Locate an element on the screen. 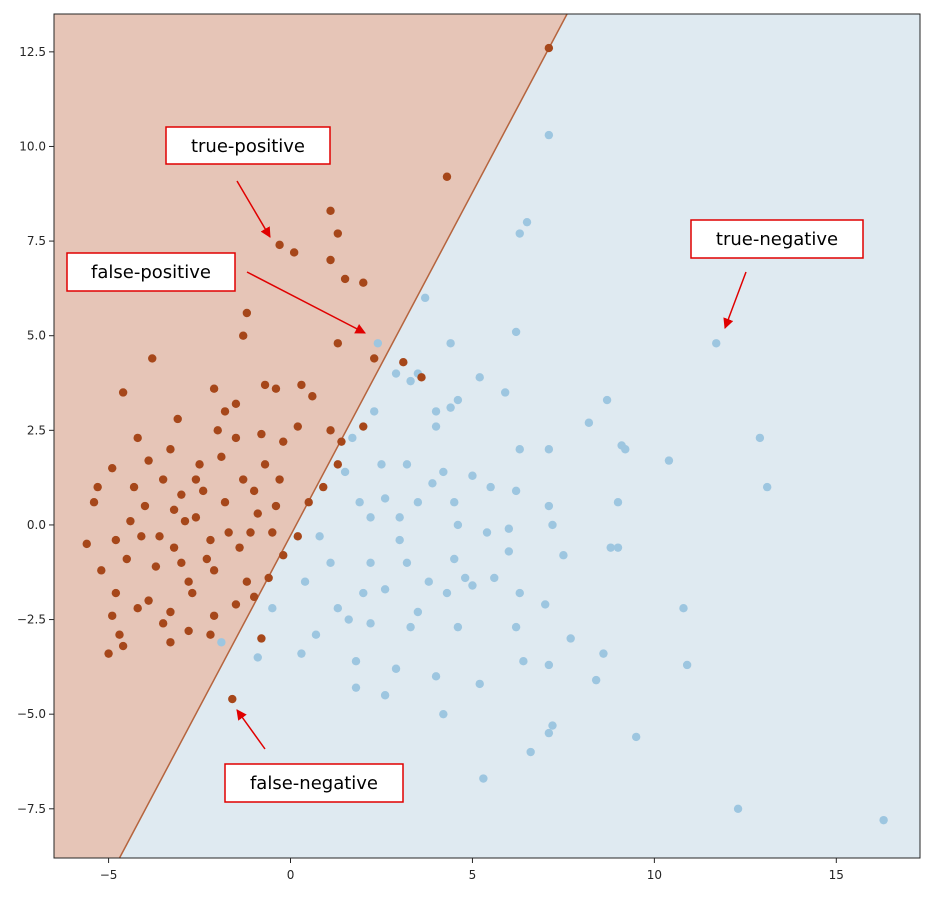  true-positive-annotation: true-positive is located at coordinates (248, 182).